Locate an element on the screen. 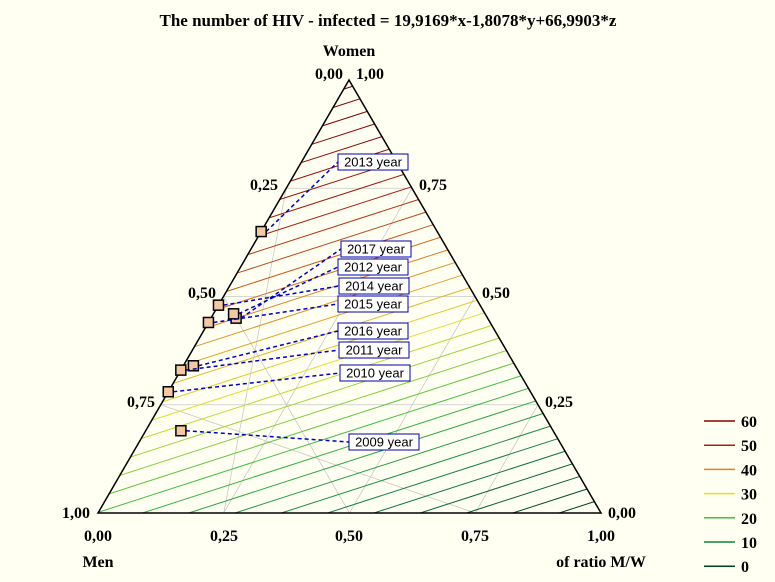 The width and height of the screenshot is (775, 582). legend-label: 40 is located at coordinates (749, 470).